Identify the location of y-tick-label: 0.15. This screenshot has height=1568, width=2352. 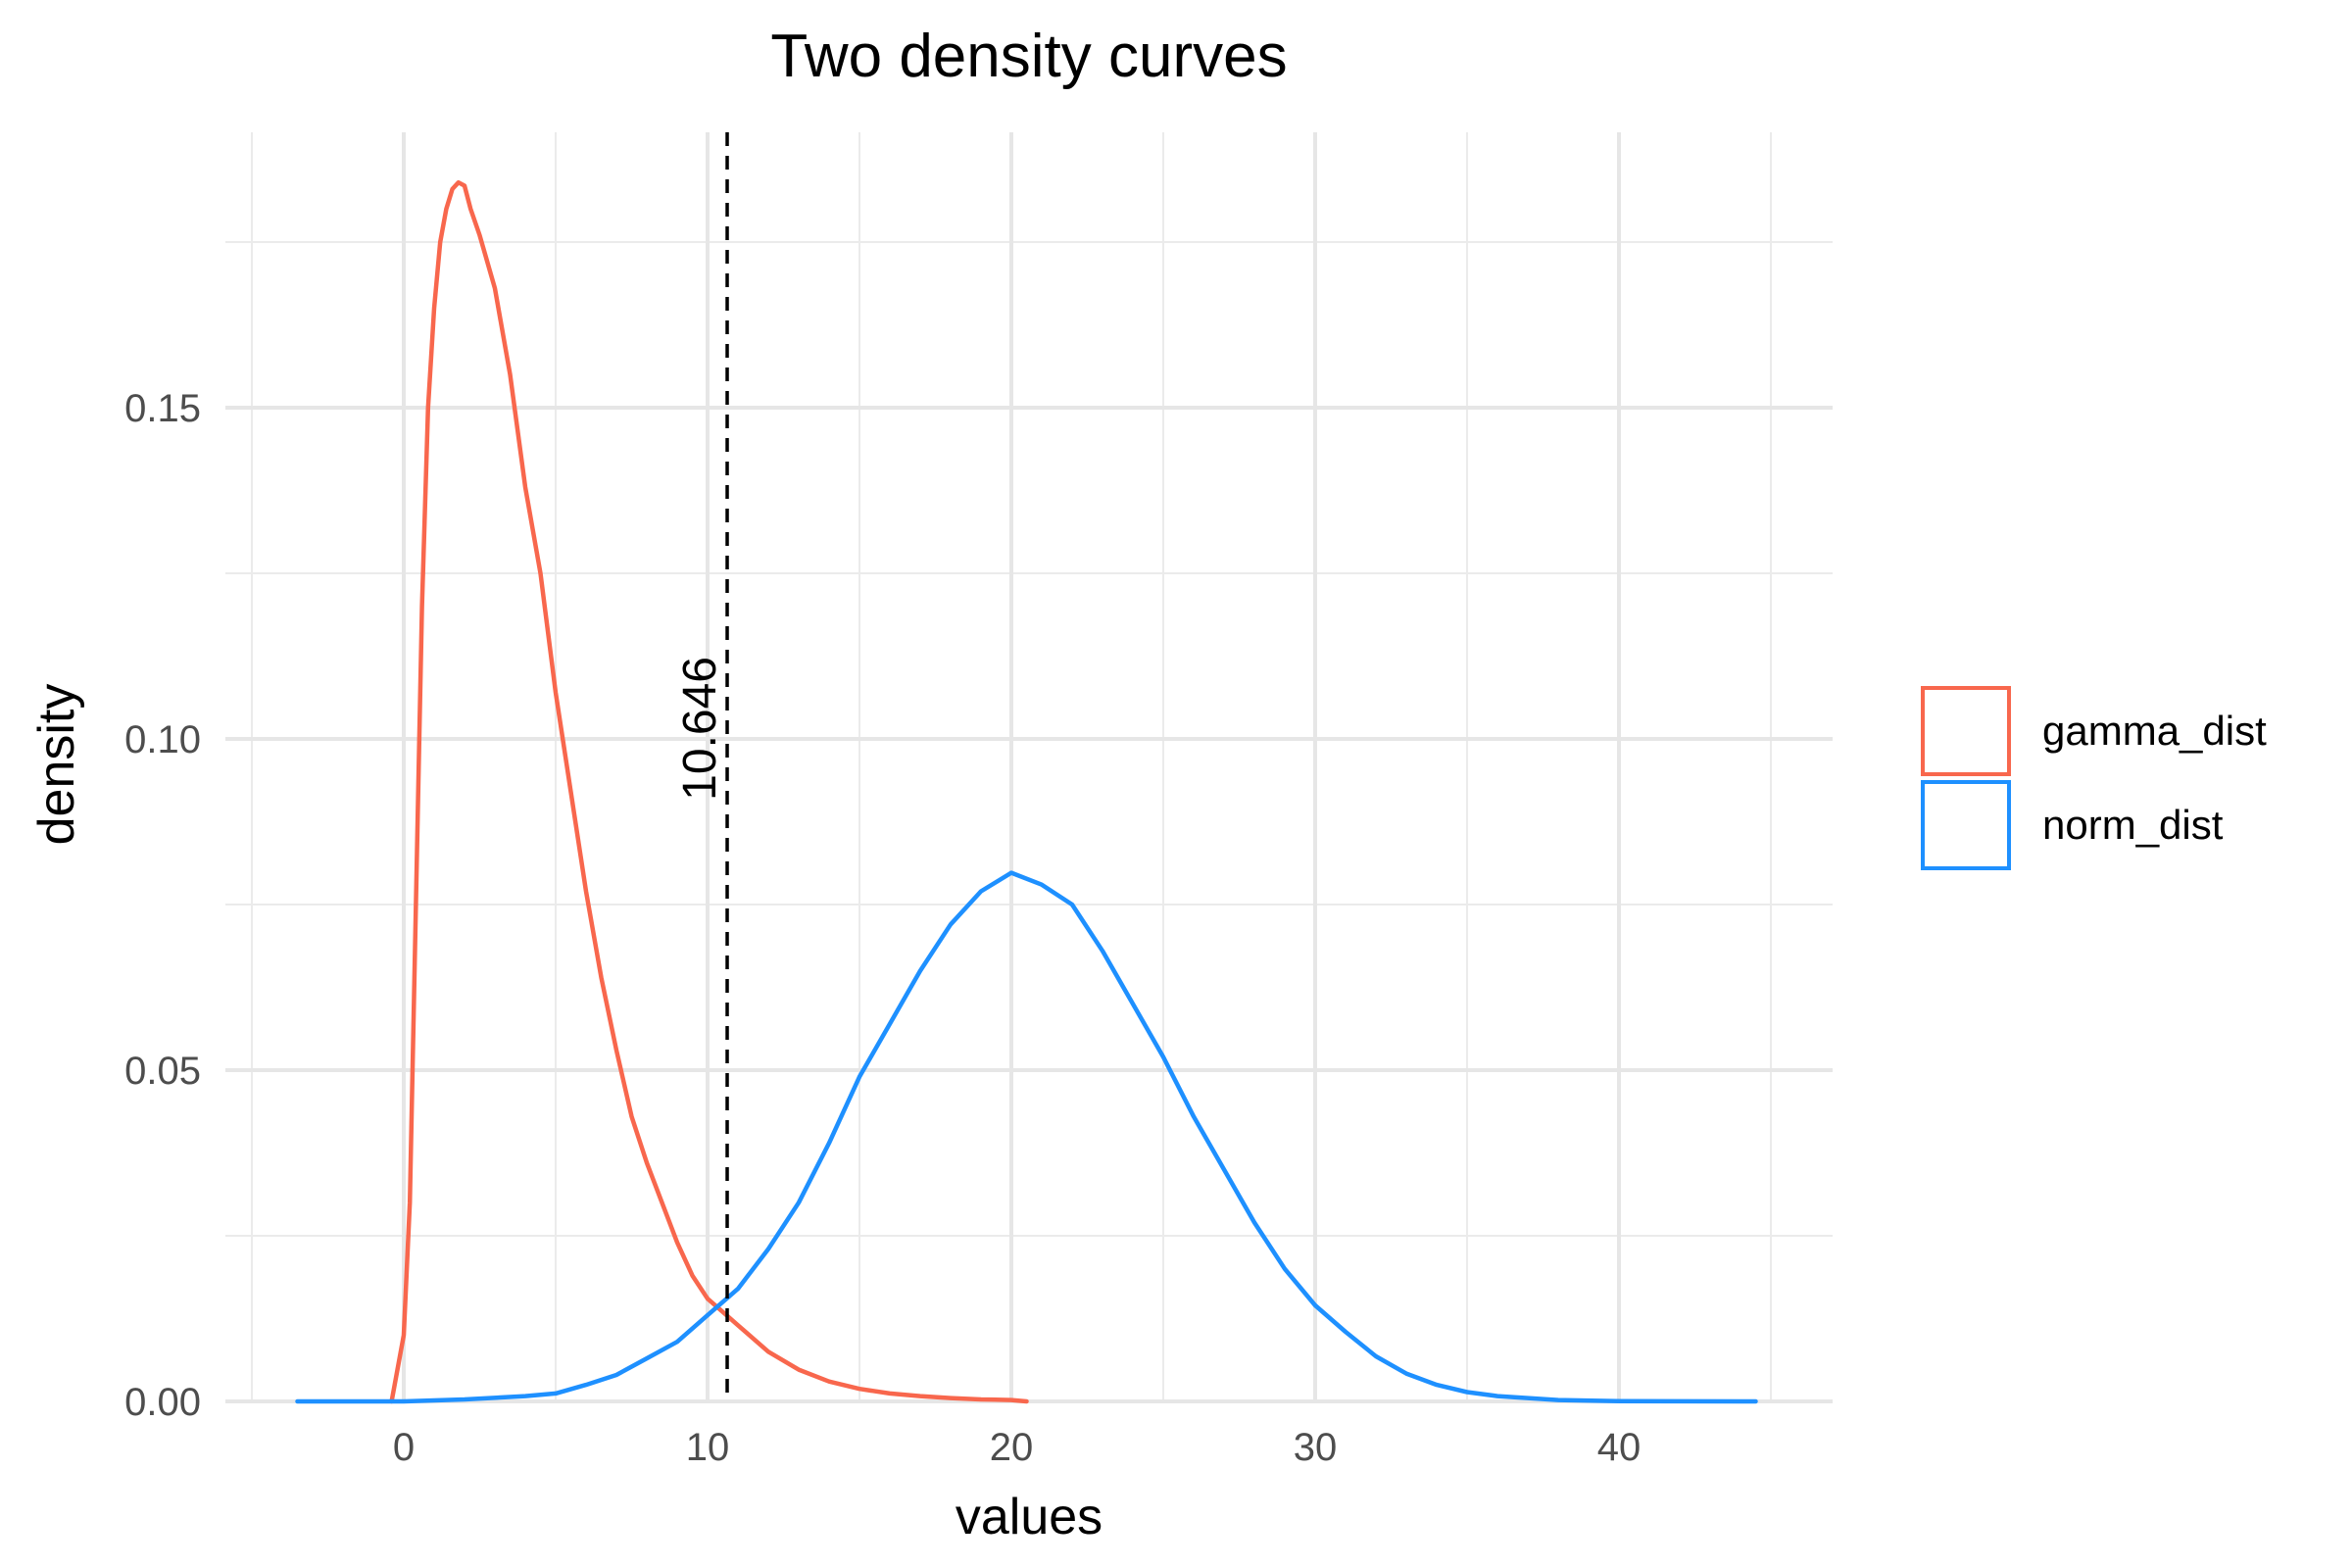
(162, 409).